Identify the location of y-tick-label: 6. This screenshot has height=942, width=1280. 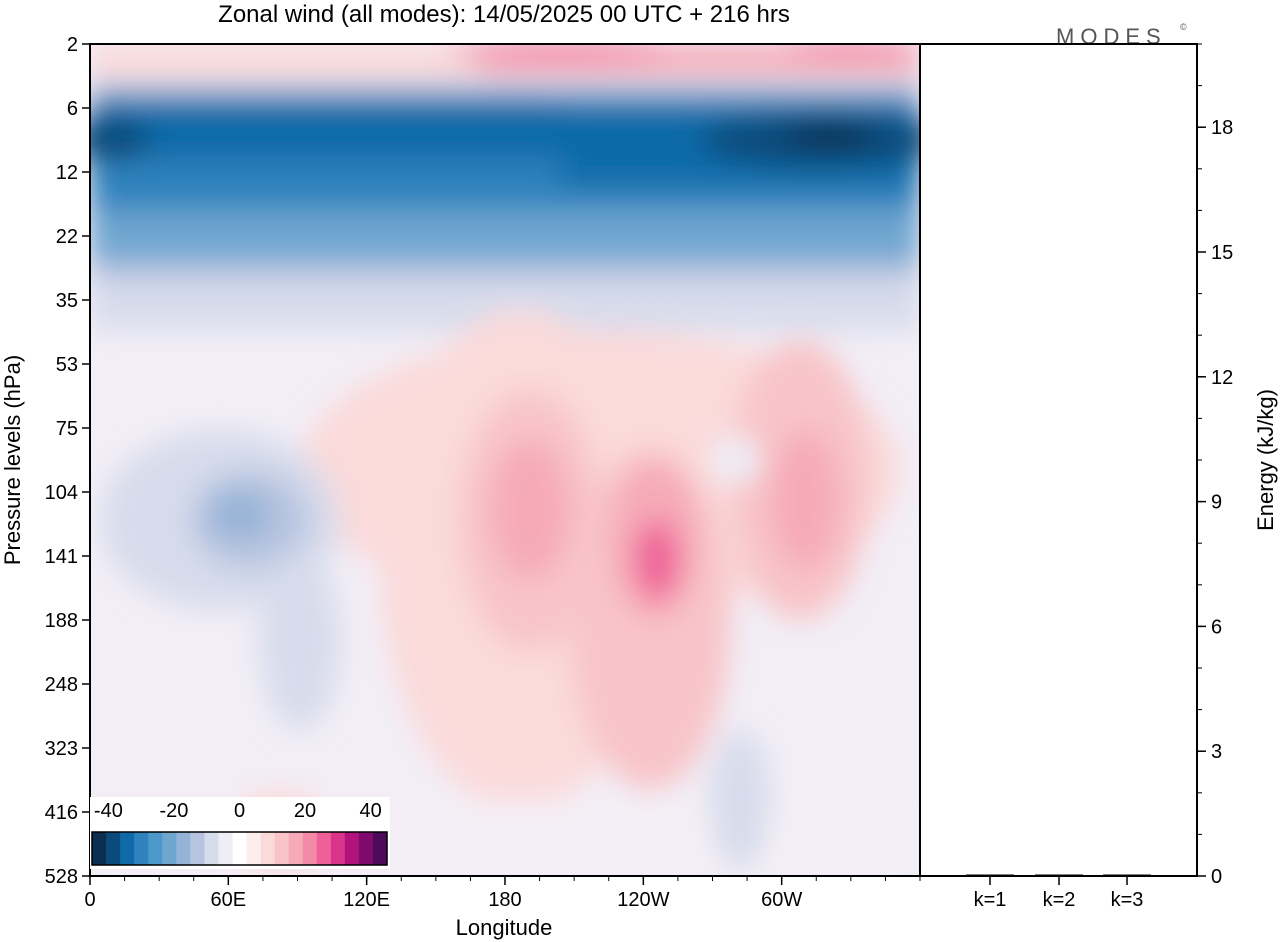
(72, 109).